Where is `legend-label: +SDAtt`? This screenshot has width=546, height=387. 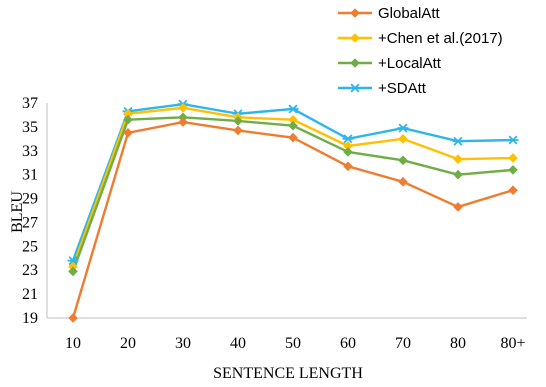
legend-label: +SDAtt is located at coordinates (402, 88).